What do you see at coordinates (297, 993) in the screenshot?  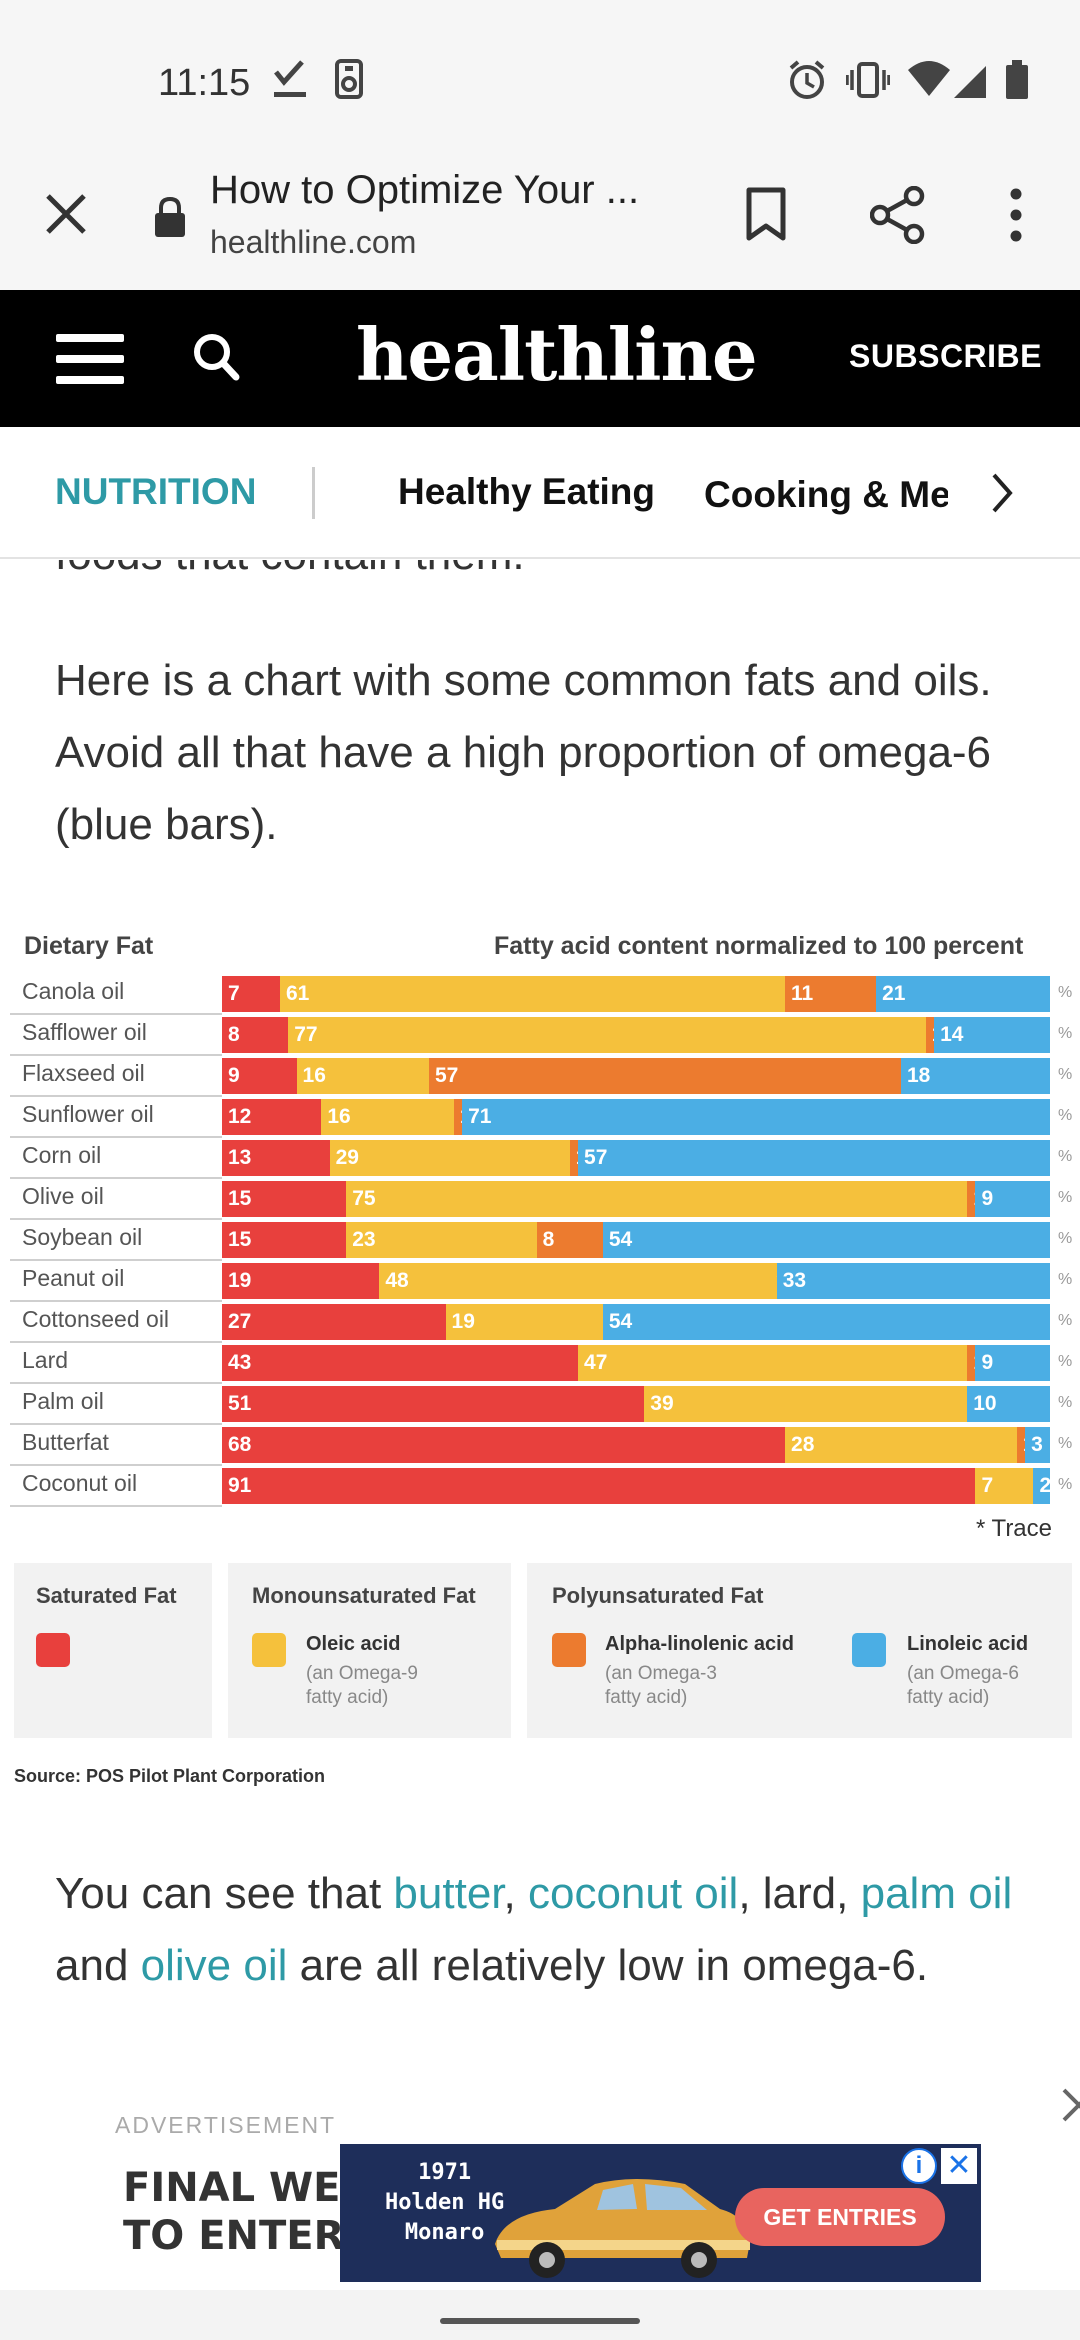 I see `bar-label-canola-oil-oleic-acid: 61` at bounding box center [297, 993].